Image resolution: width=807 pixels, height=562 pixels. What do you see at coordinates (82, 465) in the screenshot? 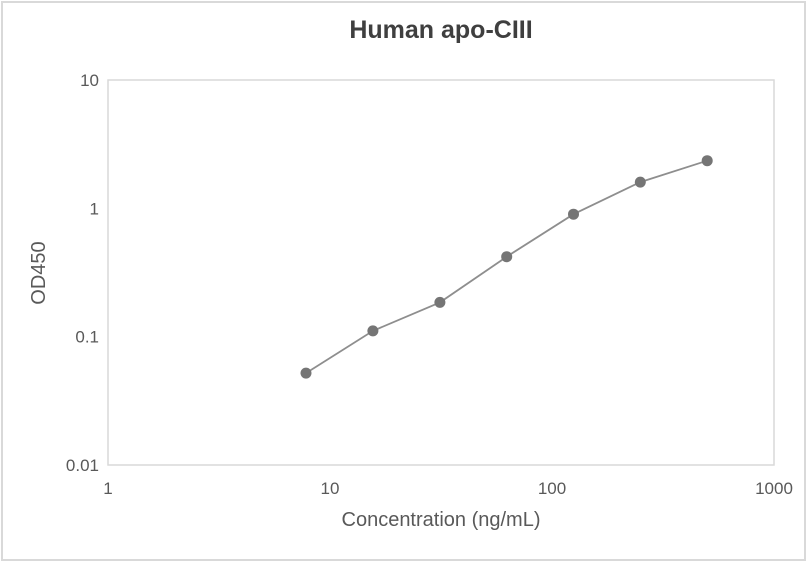
I see `y-tick-label: 0.01` at bounding box center [82, 465].